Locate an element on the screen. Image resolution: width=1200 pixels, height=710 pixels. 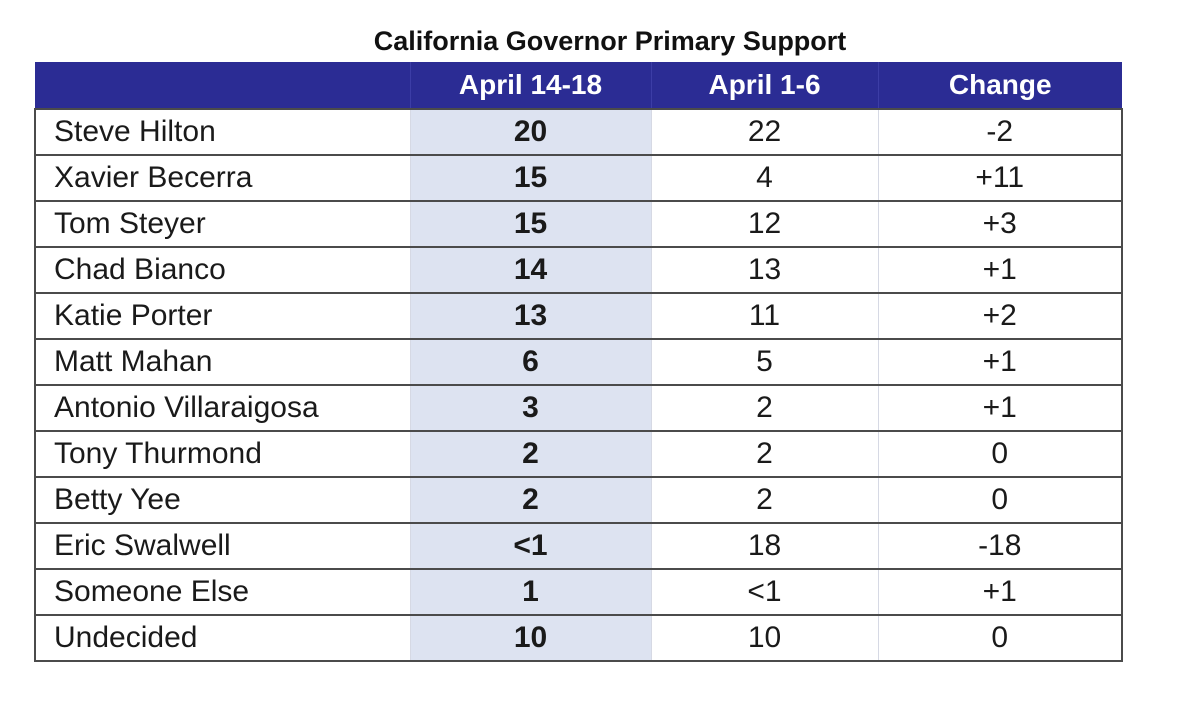
april-14-18-value: <1 is located at coordinates (530, 546).